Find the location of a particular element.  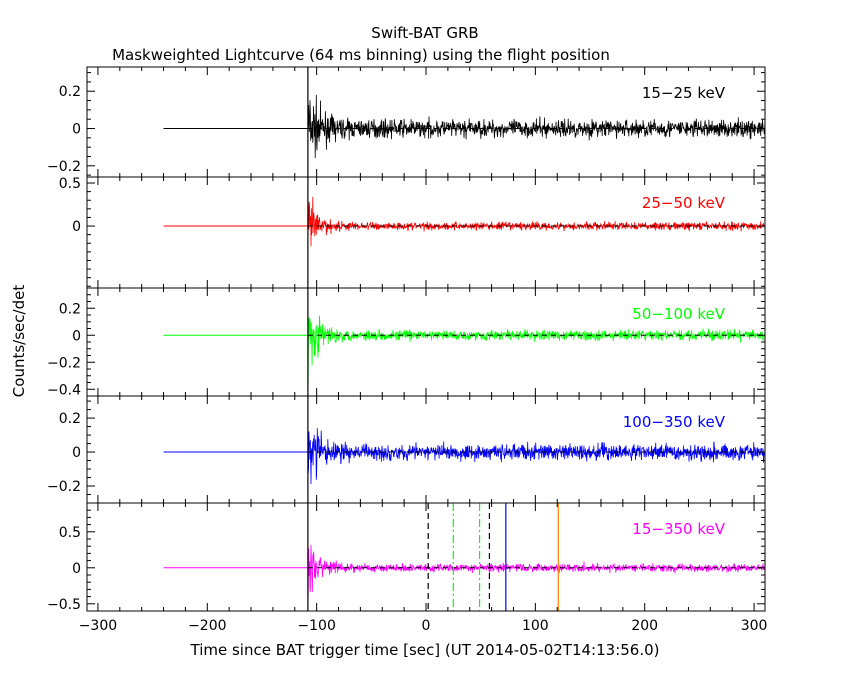

y-axis-label: Counts/sec/det is located at coordinates (19, 341).